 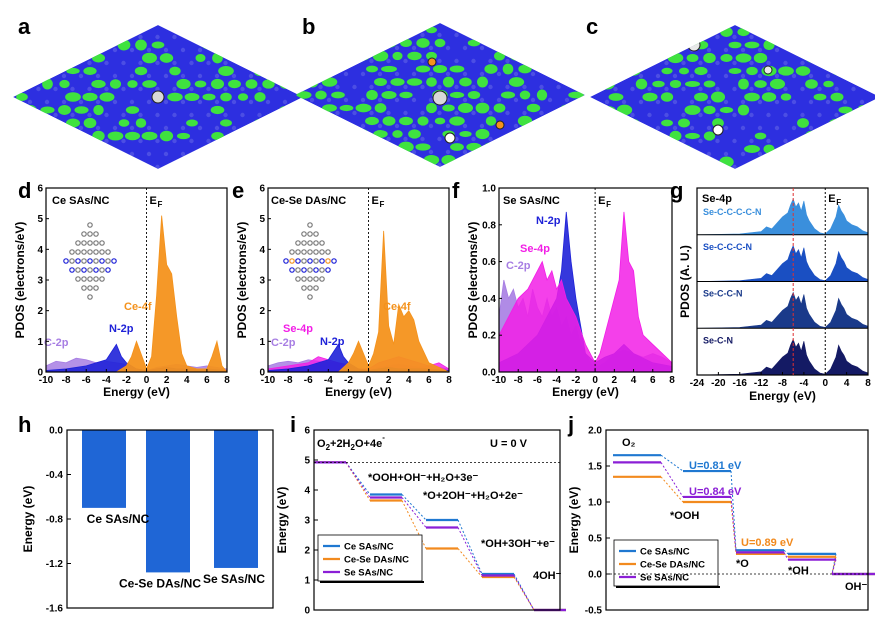 What do you see at coordinates (595, 431) in the screenshot?
I see `y-tick-label: 2.0` at bounding box center [595, 431].